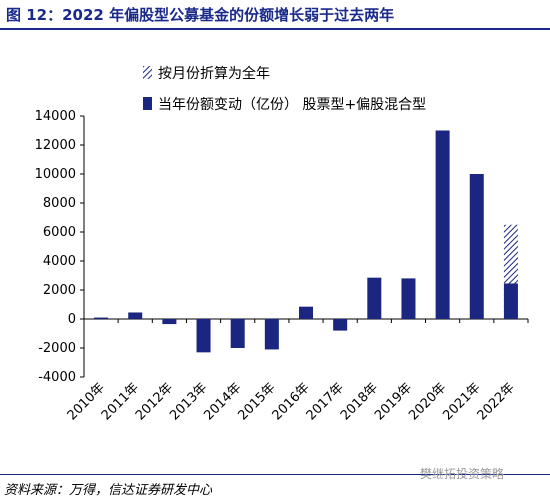 The width and height of the screenshot is (550, 498). I want to click on x-tick-label: 2021年, so click(461, 401).